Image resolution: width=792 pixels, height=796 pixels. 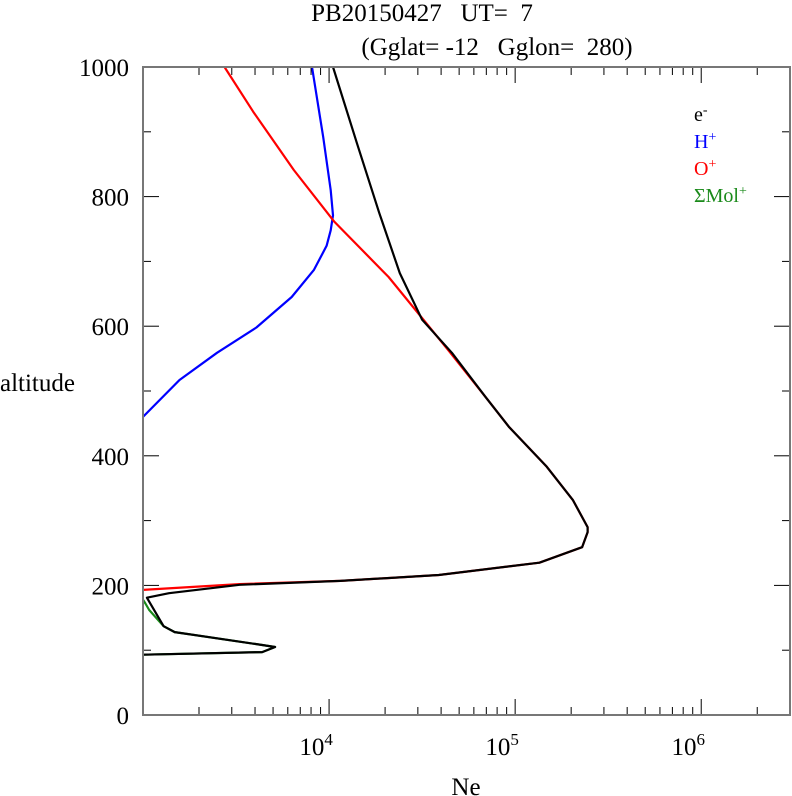 I want to click on y-tick-label: 200, so click(x=111, y=586).